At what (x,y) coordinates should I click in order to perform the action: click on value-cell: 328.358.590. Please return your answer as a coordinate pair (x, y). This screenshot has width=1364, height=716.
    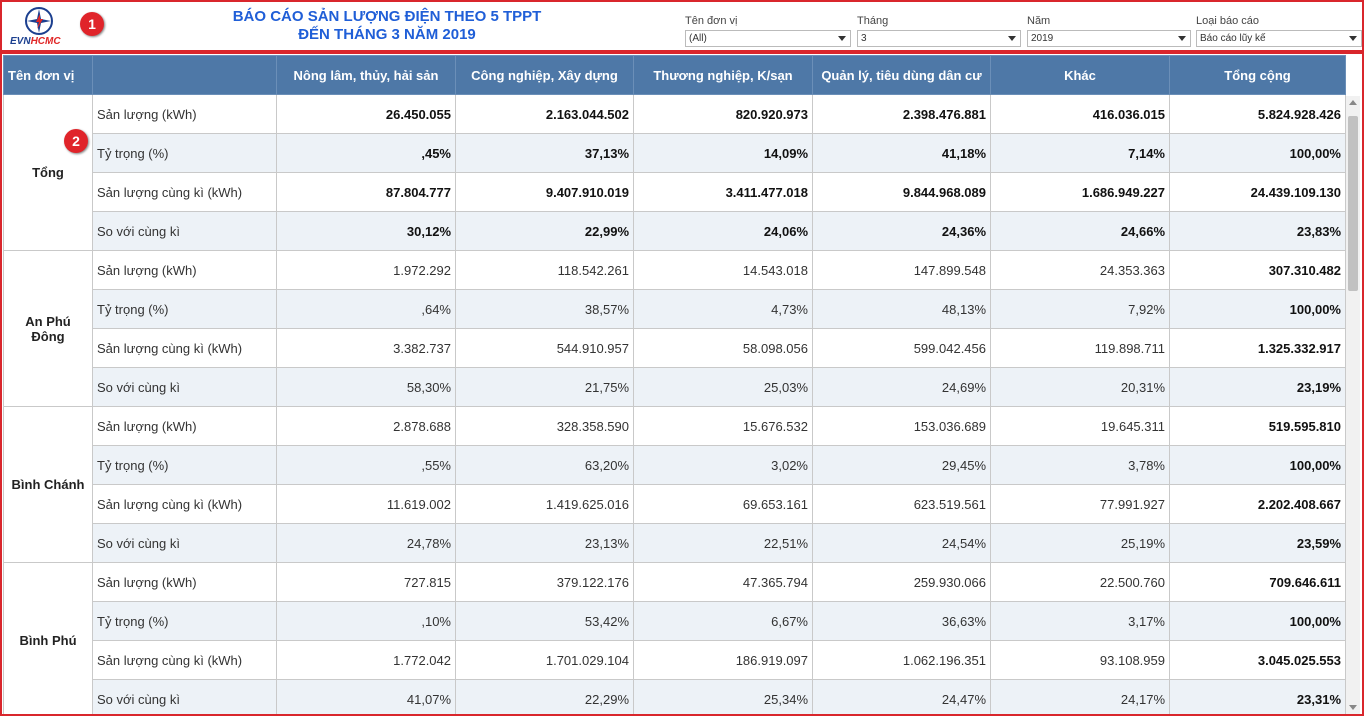
    Looking at the image, I should click on (544, 426).